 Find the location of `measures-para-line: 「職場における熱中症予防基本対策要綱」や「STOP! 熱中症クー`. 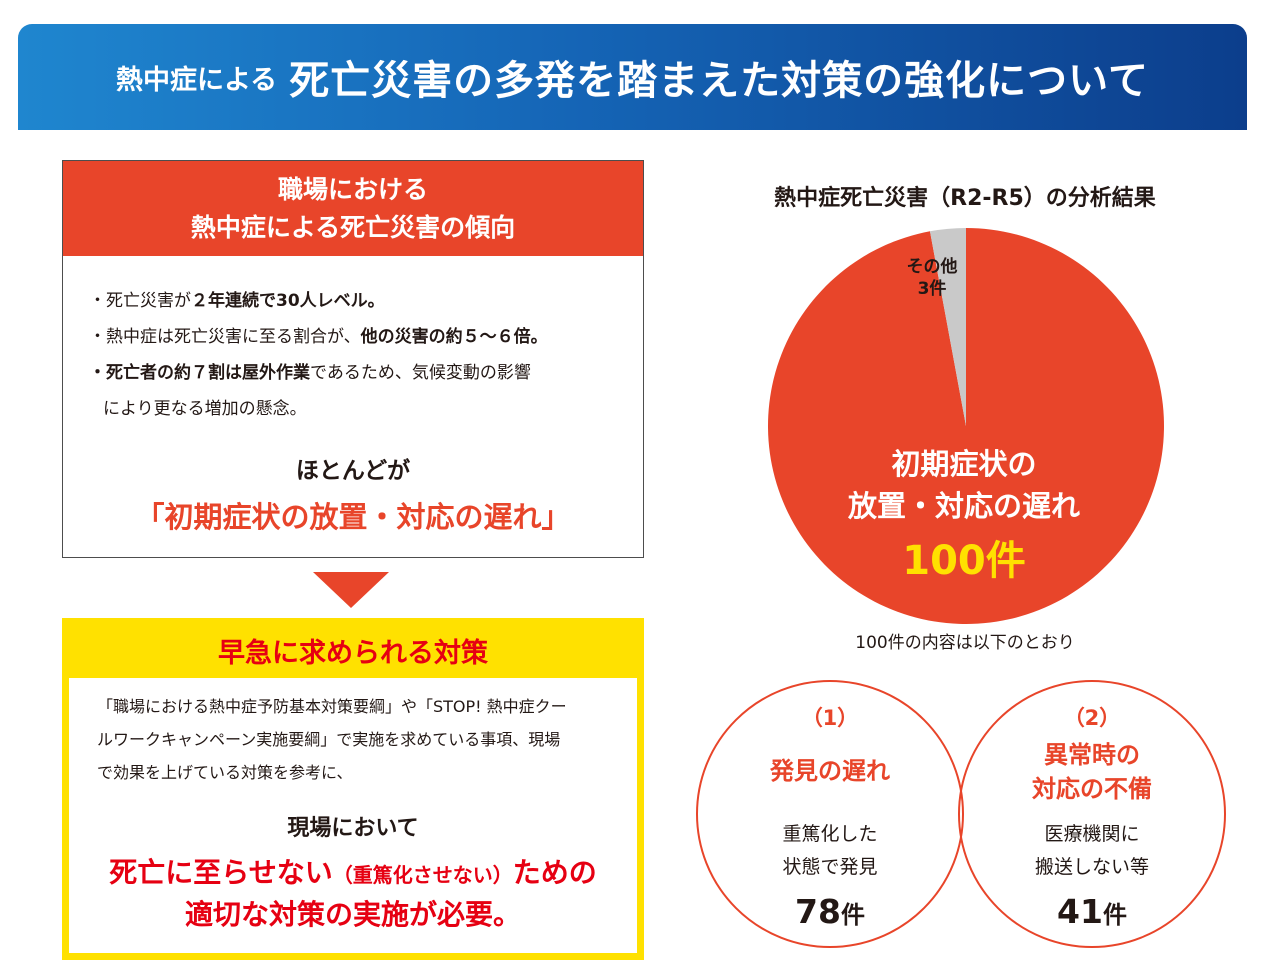

measures-para-line: 「職場における熱中症予防基本対策要綱」や「STOP! 熱中症クー is located at coordinates (332, 706).